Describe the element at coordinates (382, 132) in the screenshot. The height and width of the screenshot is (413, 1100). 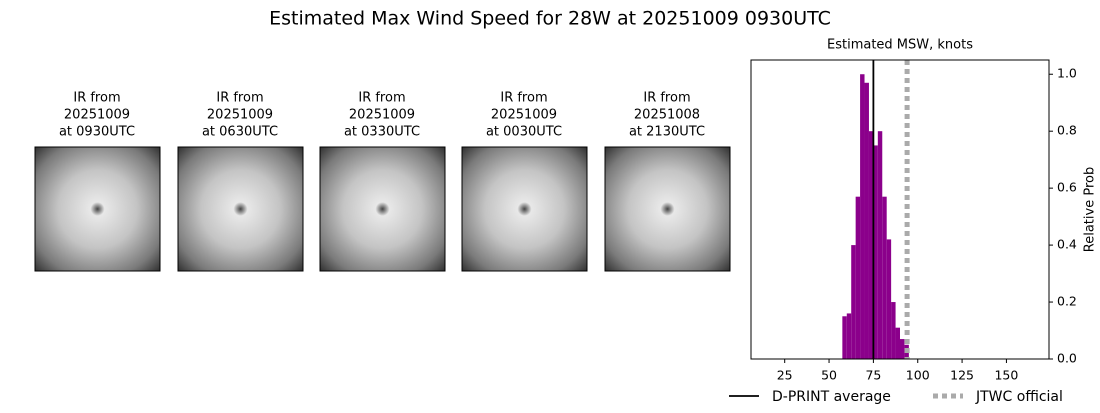
I see `panel-caption: at 0330UTC` at that location.